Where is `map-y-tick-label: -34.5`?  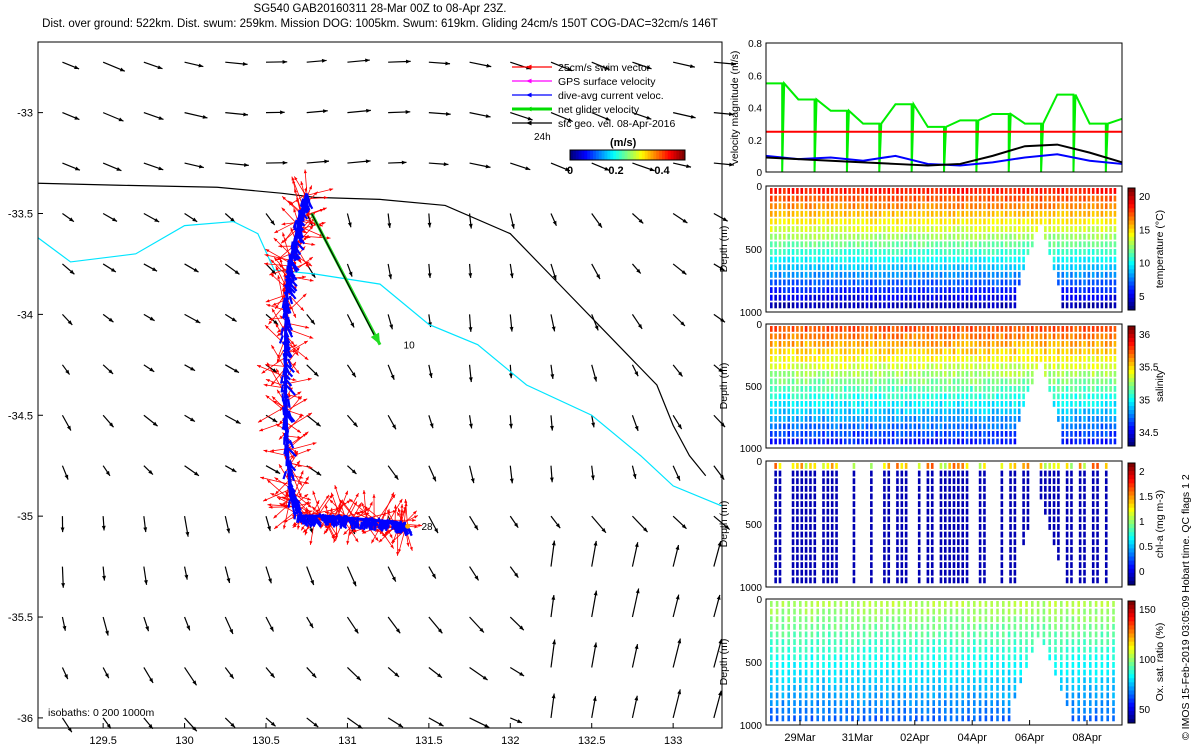 map-y-tick-label: -34.5 is located at coordinates (20, 416).